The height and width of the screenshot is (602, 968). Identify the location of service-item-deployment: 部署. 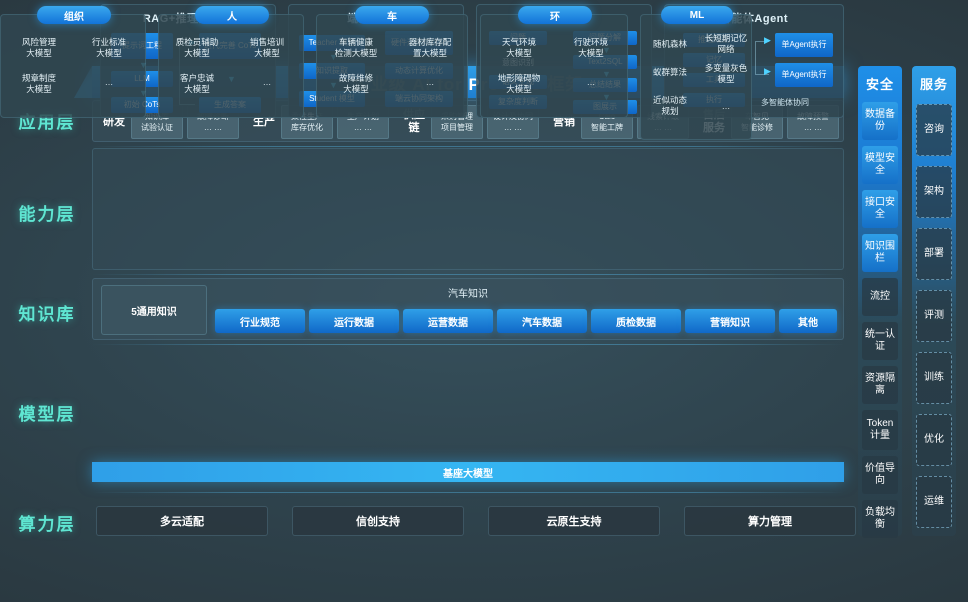
(934, 254).